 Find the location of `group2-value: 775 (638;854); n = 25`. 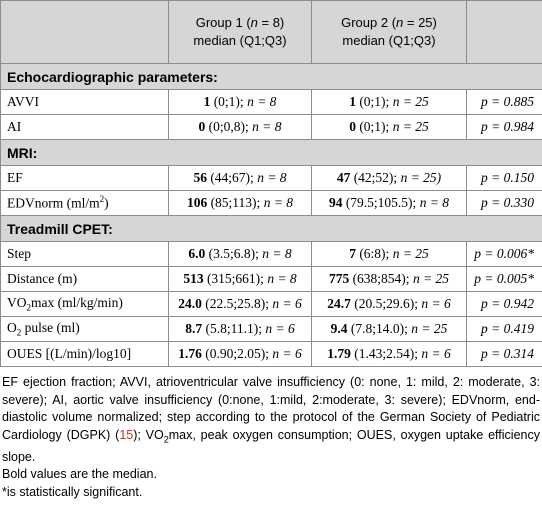

group2-value: 775 (638;854); n = 25 is located at coordinates (389, 279).